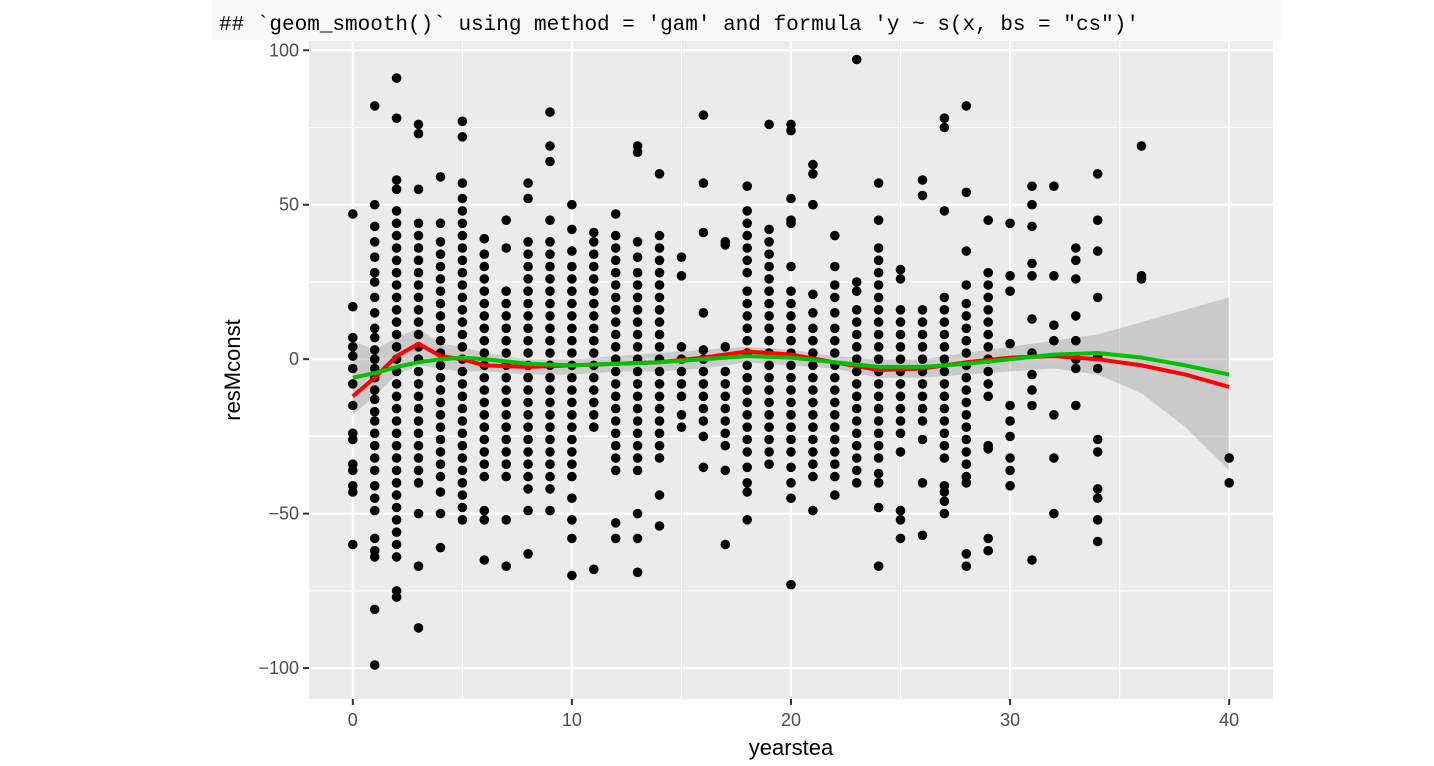 This screenshot has width=1434, height=766. Describe the element at coordinates (1010, 720) in the screenshot. I see `x-tick-label: 30` at that location.